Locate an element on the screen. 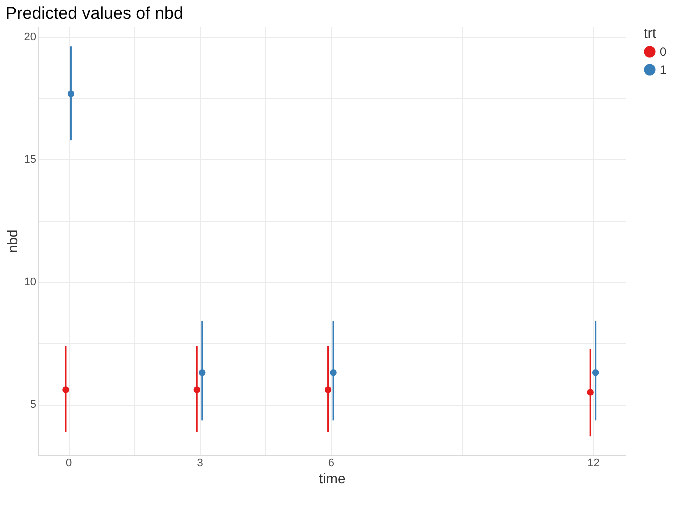 The width and height of the screenshot is (699, 506). legend-title: trt is located at coordinates (650, 33).